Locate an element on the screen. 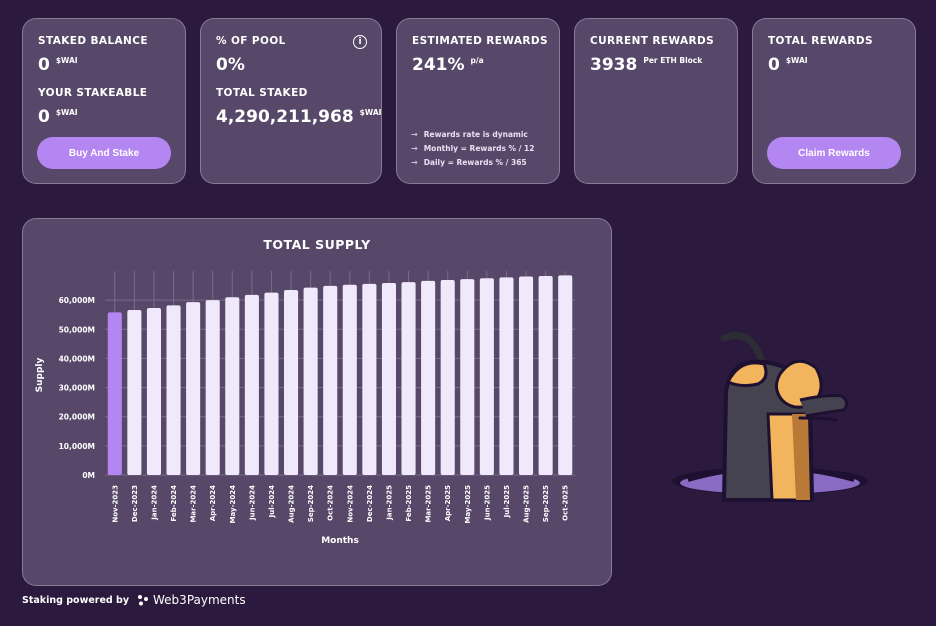 The width and height of the screenshot is (936, 626). x-axis-label: Months is located at coordinates (340, 541).